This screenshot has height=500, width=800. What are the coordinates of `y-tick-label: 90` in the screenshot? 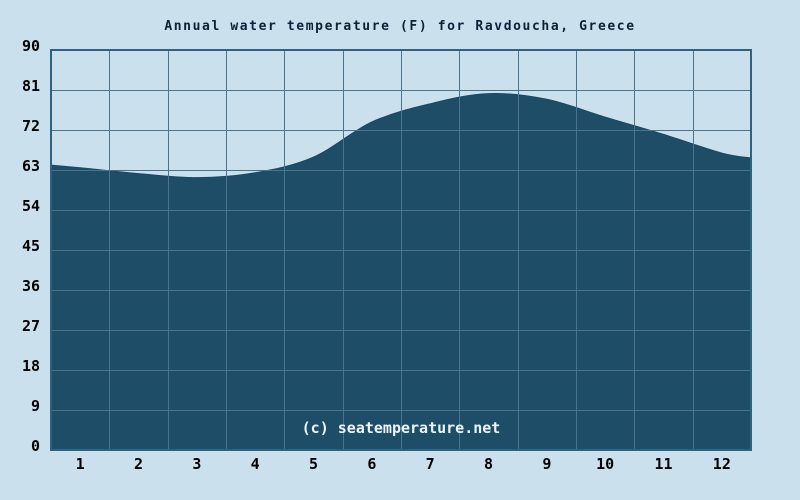 It's located at (30, 46).